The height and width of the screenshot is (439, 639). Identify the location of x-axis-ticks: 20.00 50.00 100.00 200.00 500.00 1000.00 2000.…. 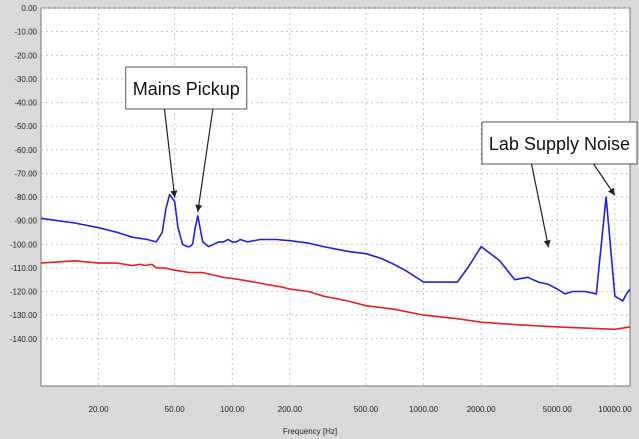
(361, 409).